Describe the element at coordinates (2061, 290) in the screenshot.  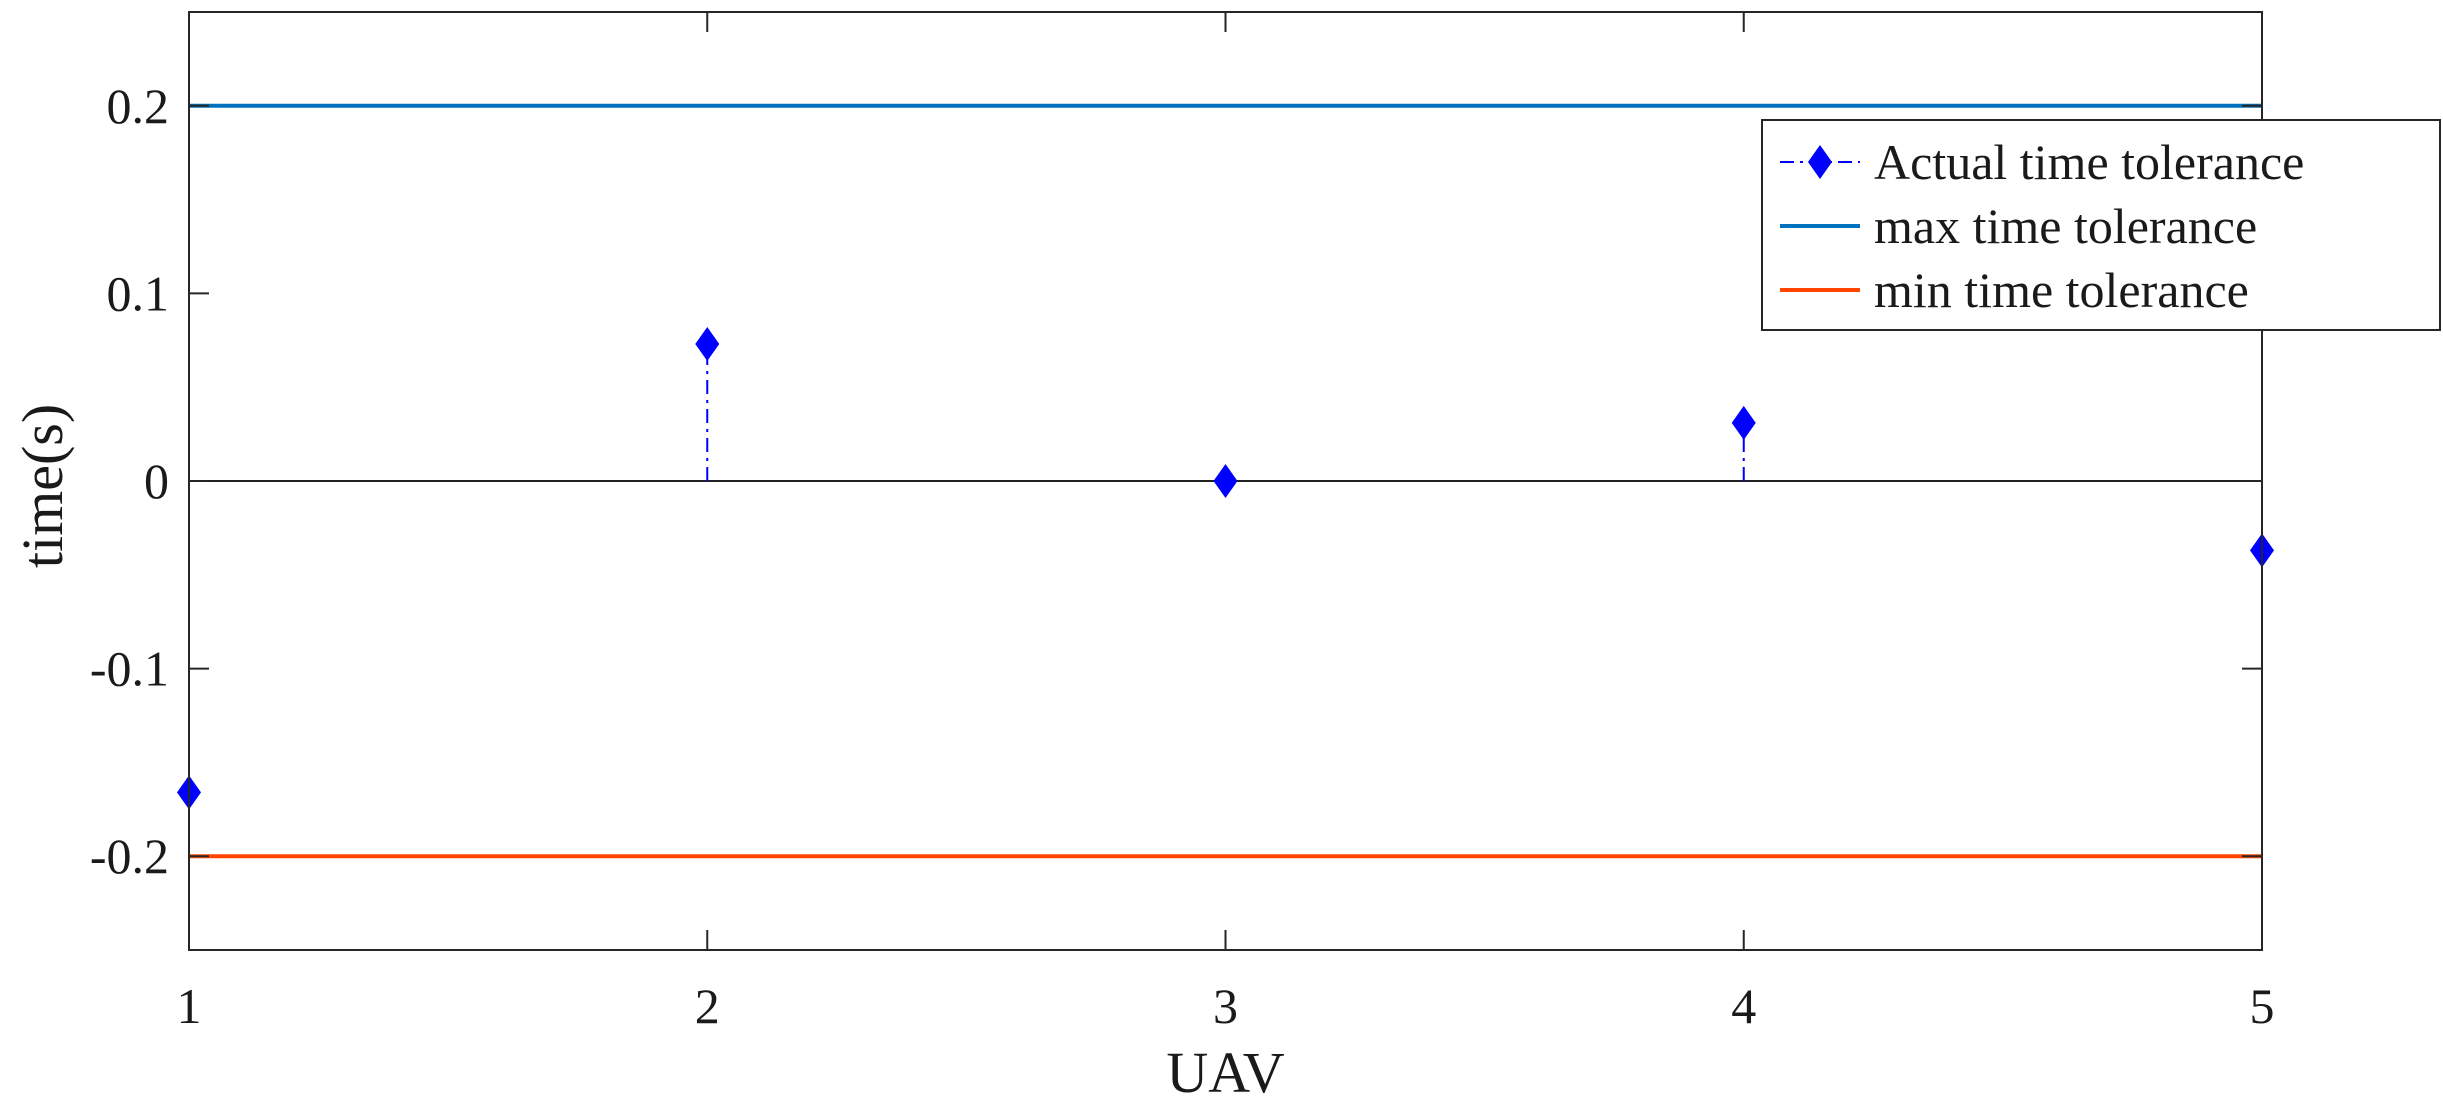
I see `legend-label: min time tolerance` at that location.